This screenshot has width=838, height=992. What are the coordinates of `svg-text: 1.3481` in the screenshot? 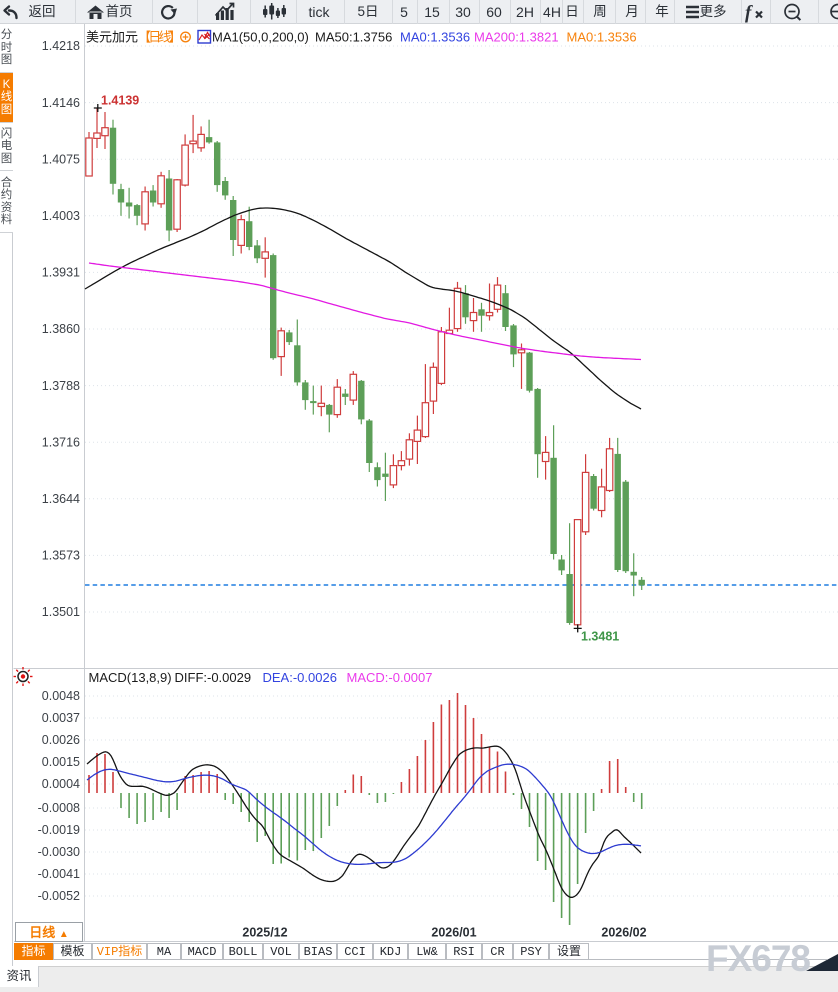 It's located at (600, 637).